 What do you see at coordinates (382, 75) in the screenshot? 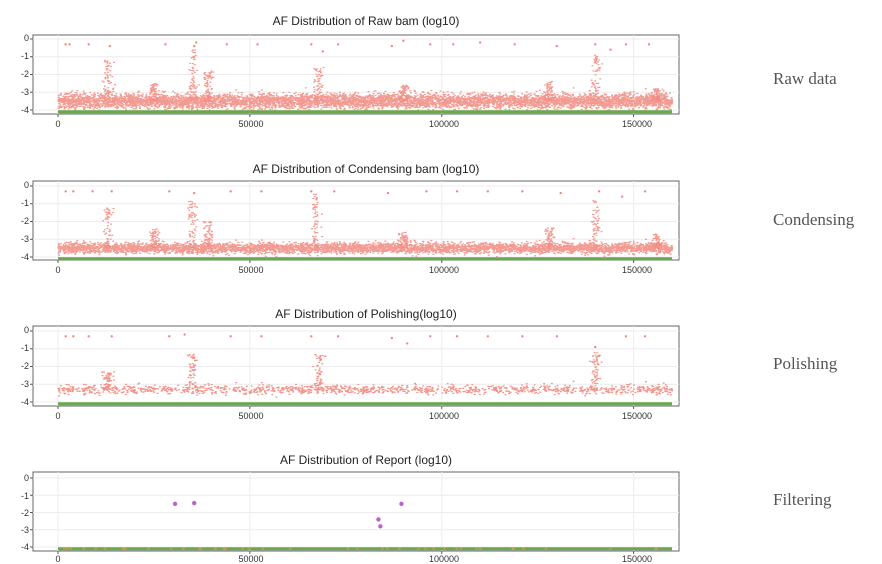
I see `variant-point-spikes` at bounding box center [382, 75].